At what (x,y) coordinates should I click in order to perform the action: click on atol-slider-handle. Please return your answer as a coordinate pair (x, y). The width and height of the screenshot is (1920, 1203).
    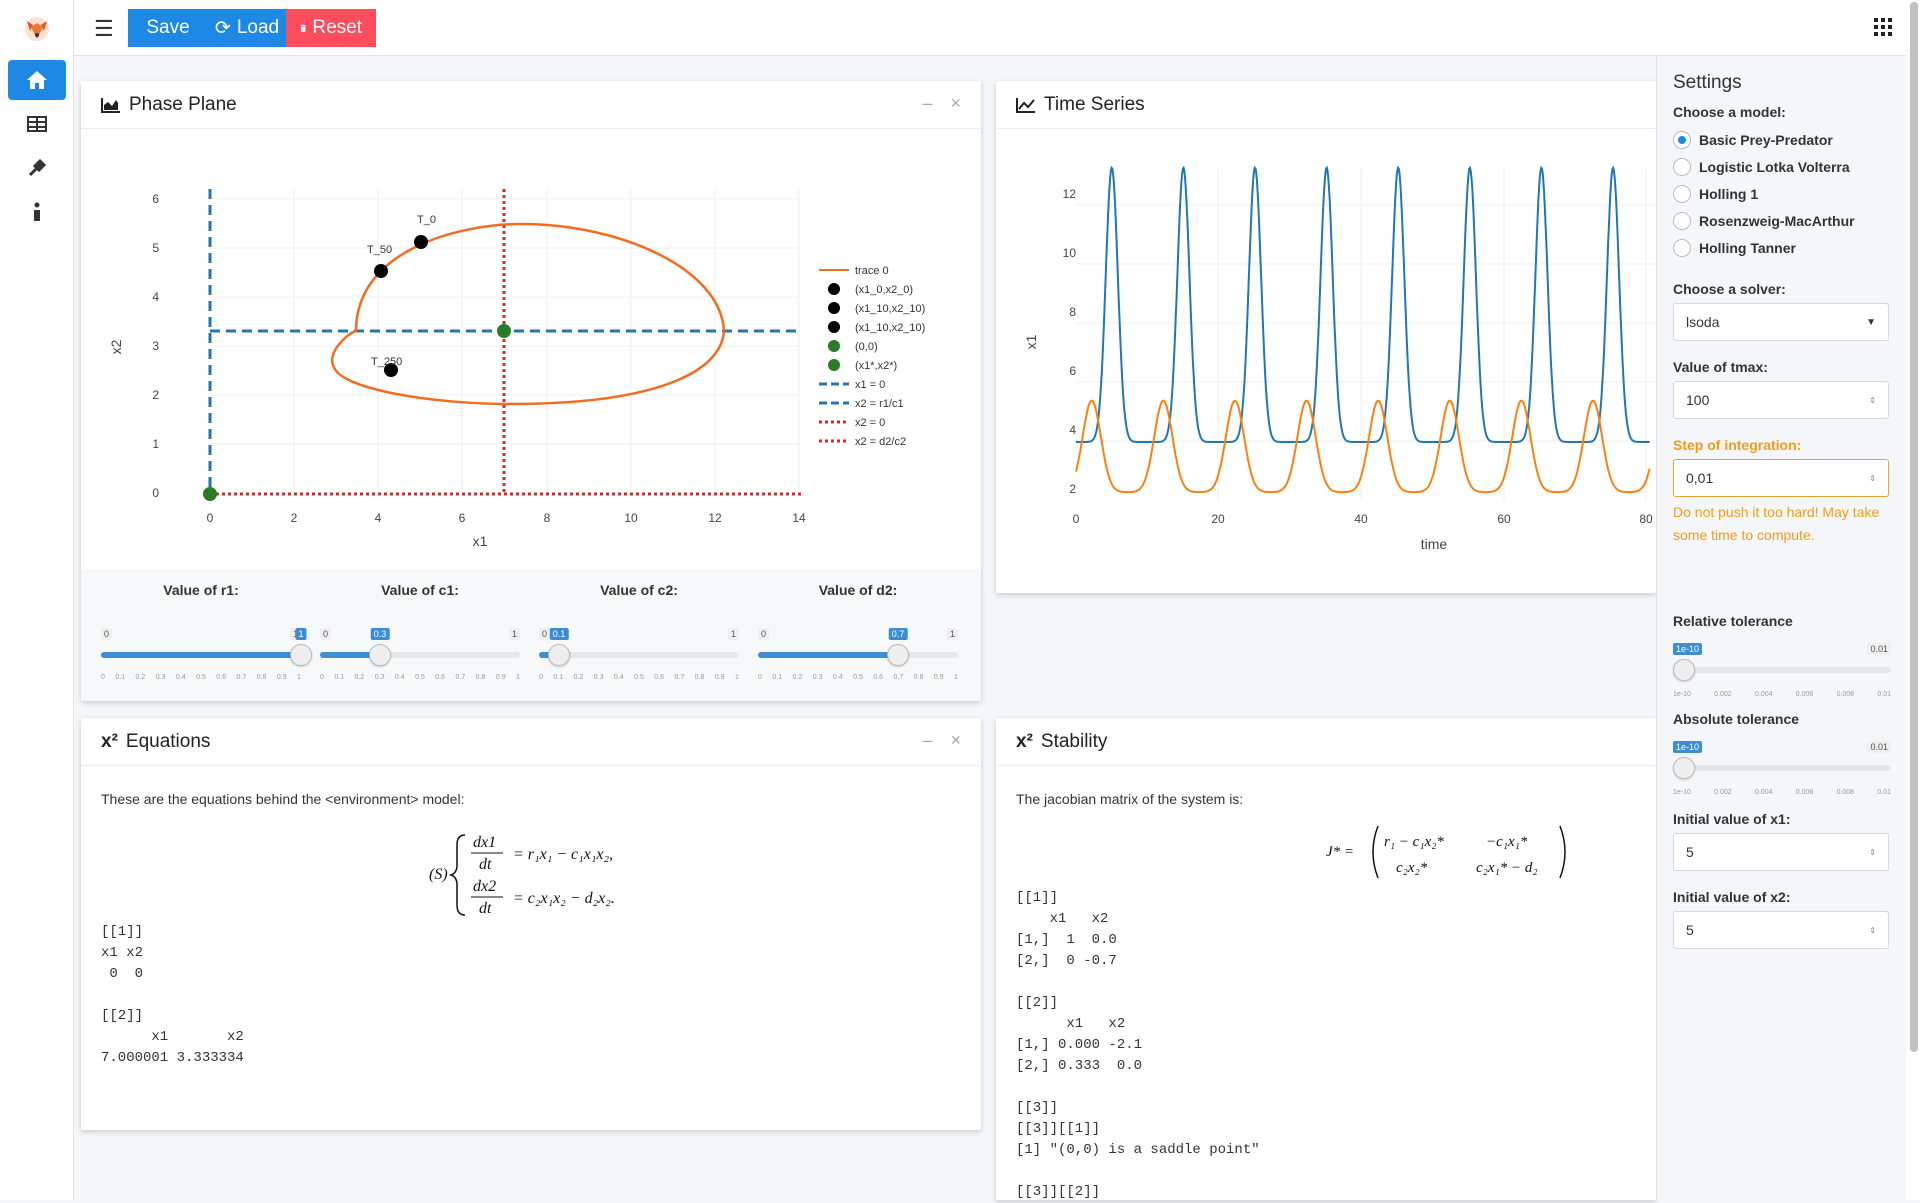
    Looking at the image, I should click on (1684, 768).